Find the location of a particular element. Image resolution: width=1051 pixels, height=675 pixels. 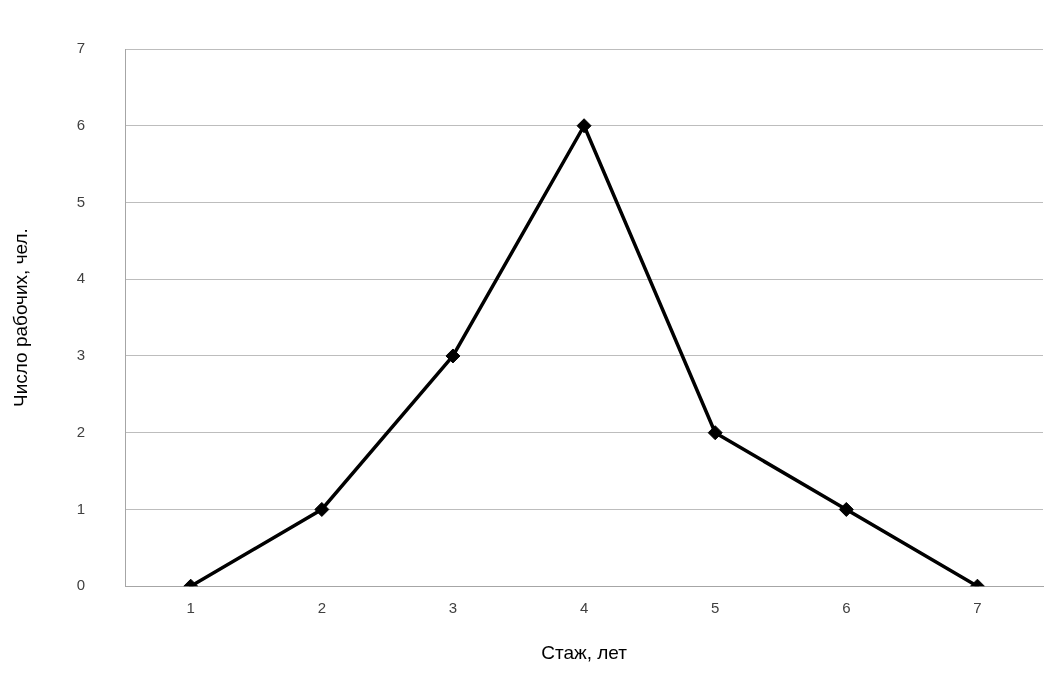

x-tick-label: 1 is located at coordinates (190, 608).